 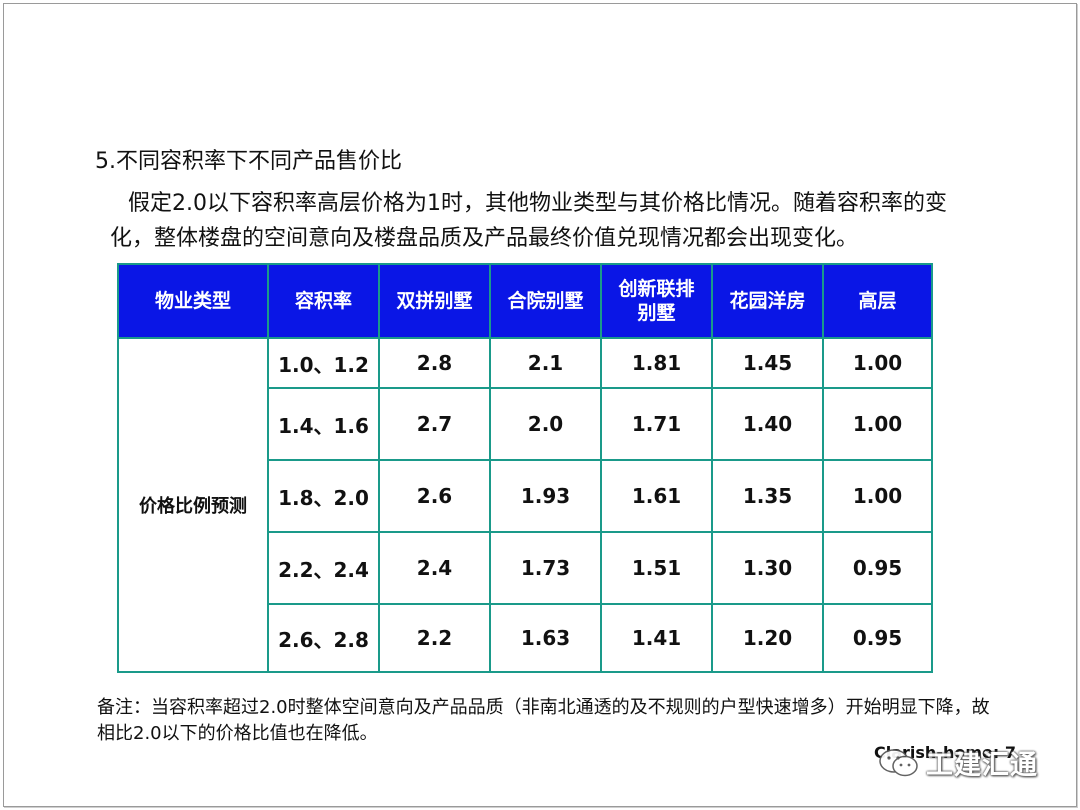 What do you see at coordinates (248, 161) in the screenshot?
I see `section-heading: 5.不同容积率下不同产品售价比` at bounding box center [248, 161].